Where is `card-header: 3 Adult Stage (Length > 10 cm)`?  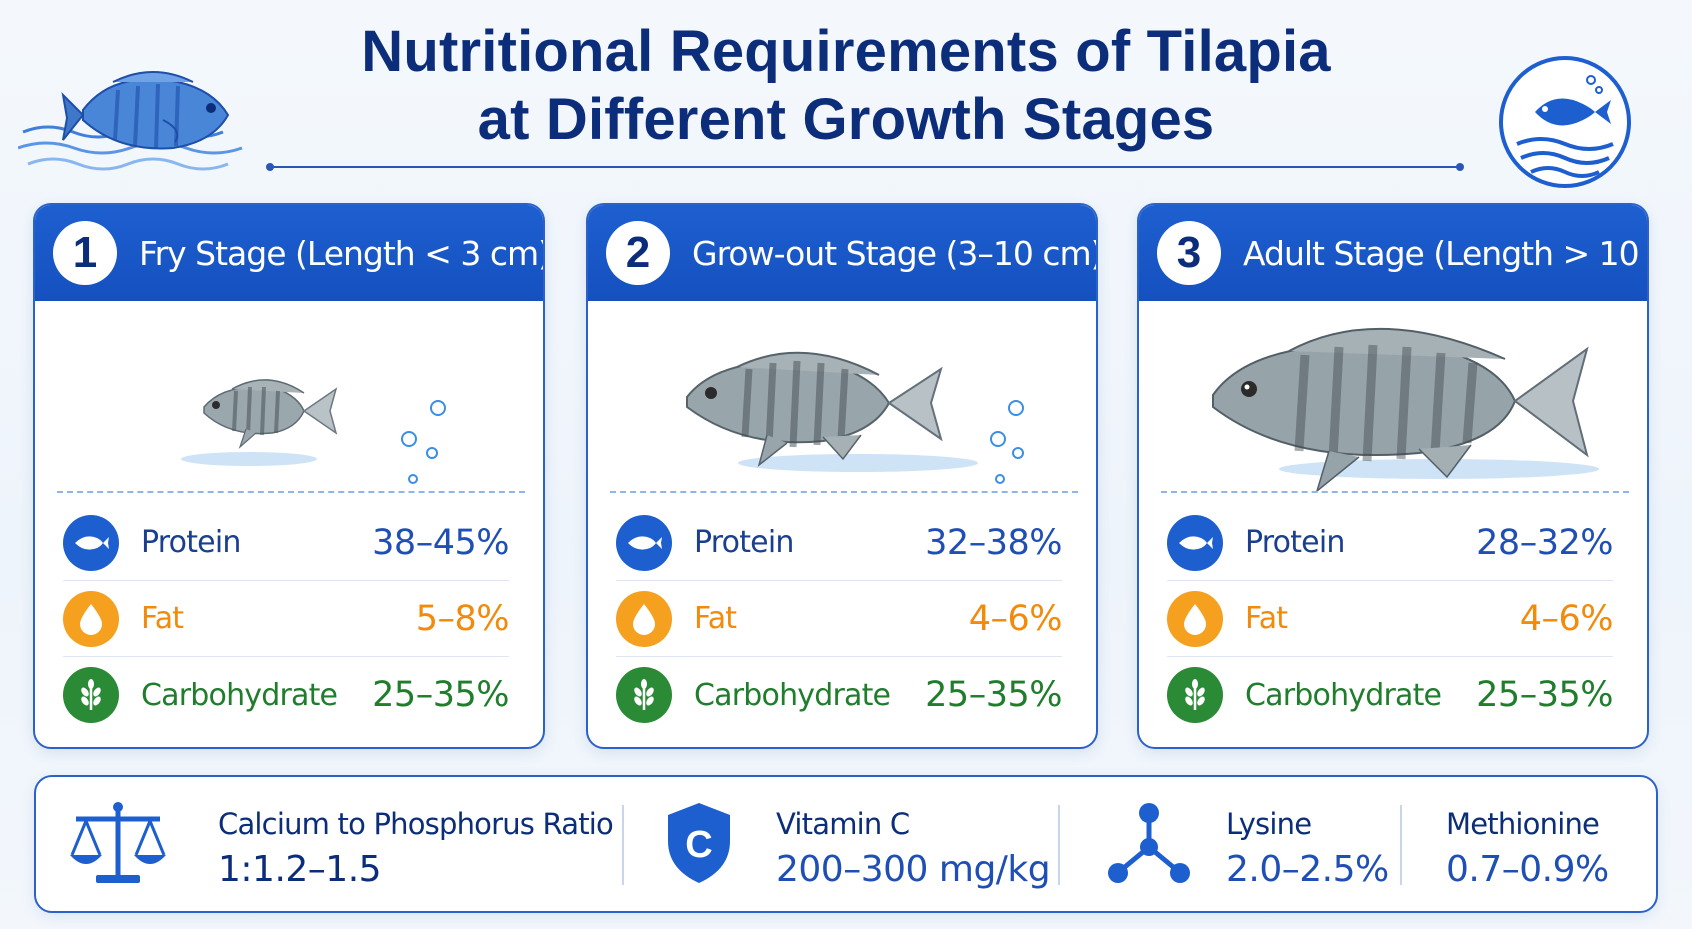
card-header: 3 Adult Stage (Length > 10 cm) is located at coordinates (1393, 253).